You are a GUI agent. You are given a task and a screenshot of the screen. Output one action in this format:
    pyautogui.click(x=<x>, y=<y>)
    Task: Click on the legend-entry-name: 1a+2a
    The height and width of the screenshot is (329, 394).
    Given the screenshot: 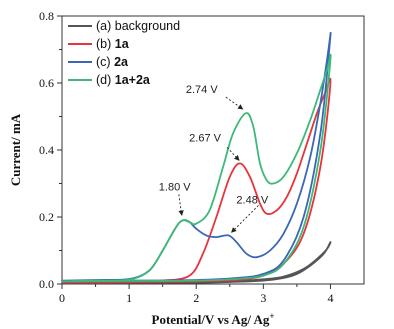 What is the action you would take?
    pyautogui.click(x=133, y=80)
    